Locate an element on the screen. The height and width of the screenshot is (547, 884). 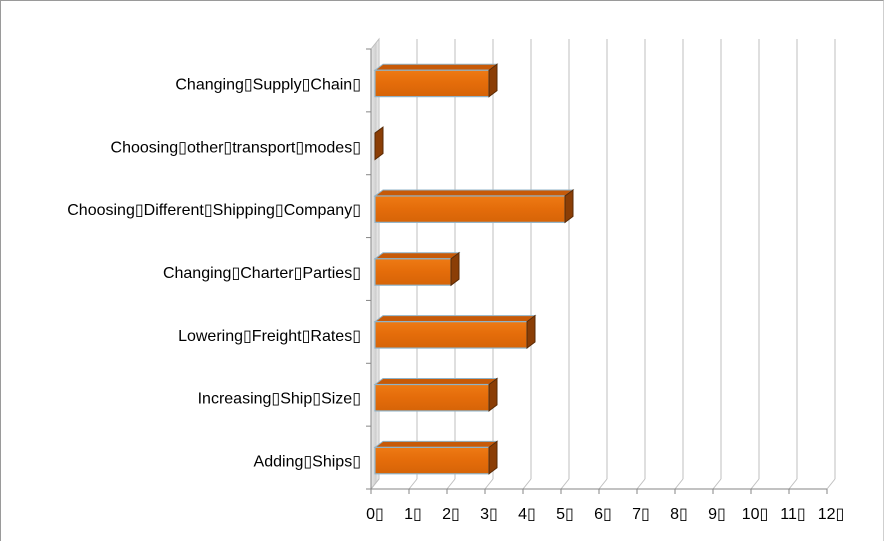
category-label: Changing▯Charter▯Parties▯ is located at coordinates (262, 273).